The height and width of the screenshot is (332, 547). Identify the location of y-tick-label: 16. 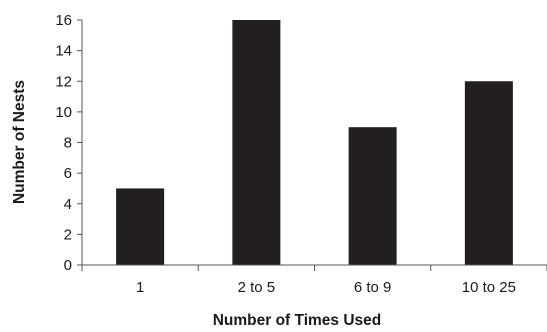
(63, 20).